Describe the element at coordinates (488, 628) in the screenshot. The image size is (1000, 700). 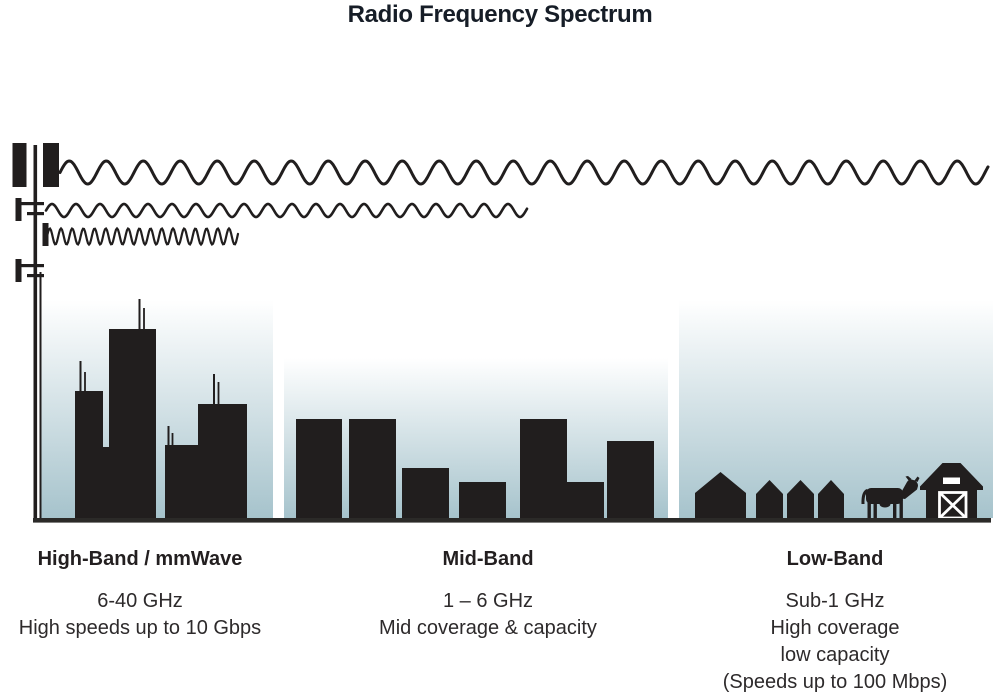
I see `band-desc-mid: Mid coverage & capacity` at that location.